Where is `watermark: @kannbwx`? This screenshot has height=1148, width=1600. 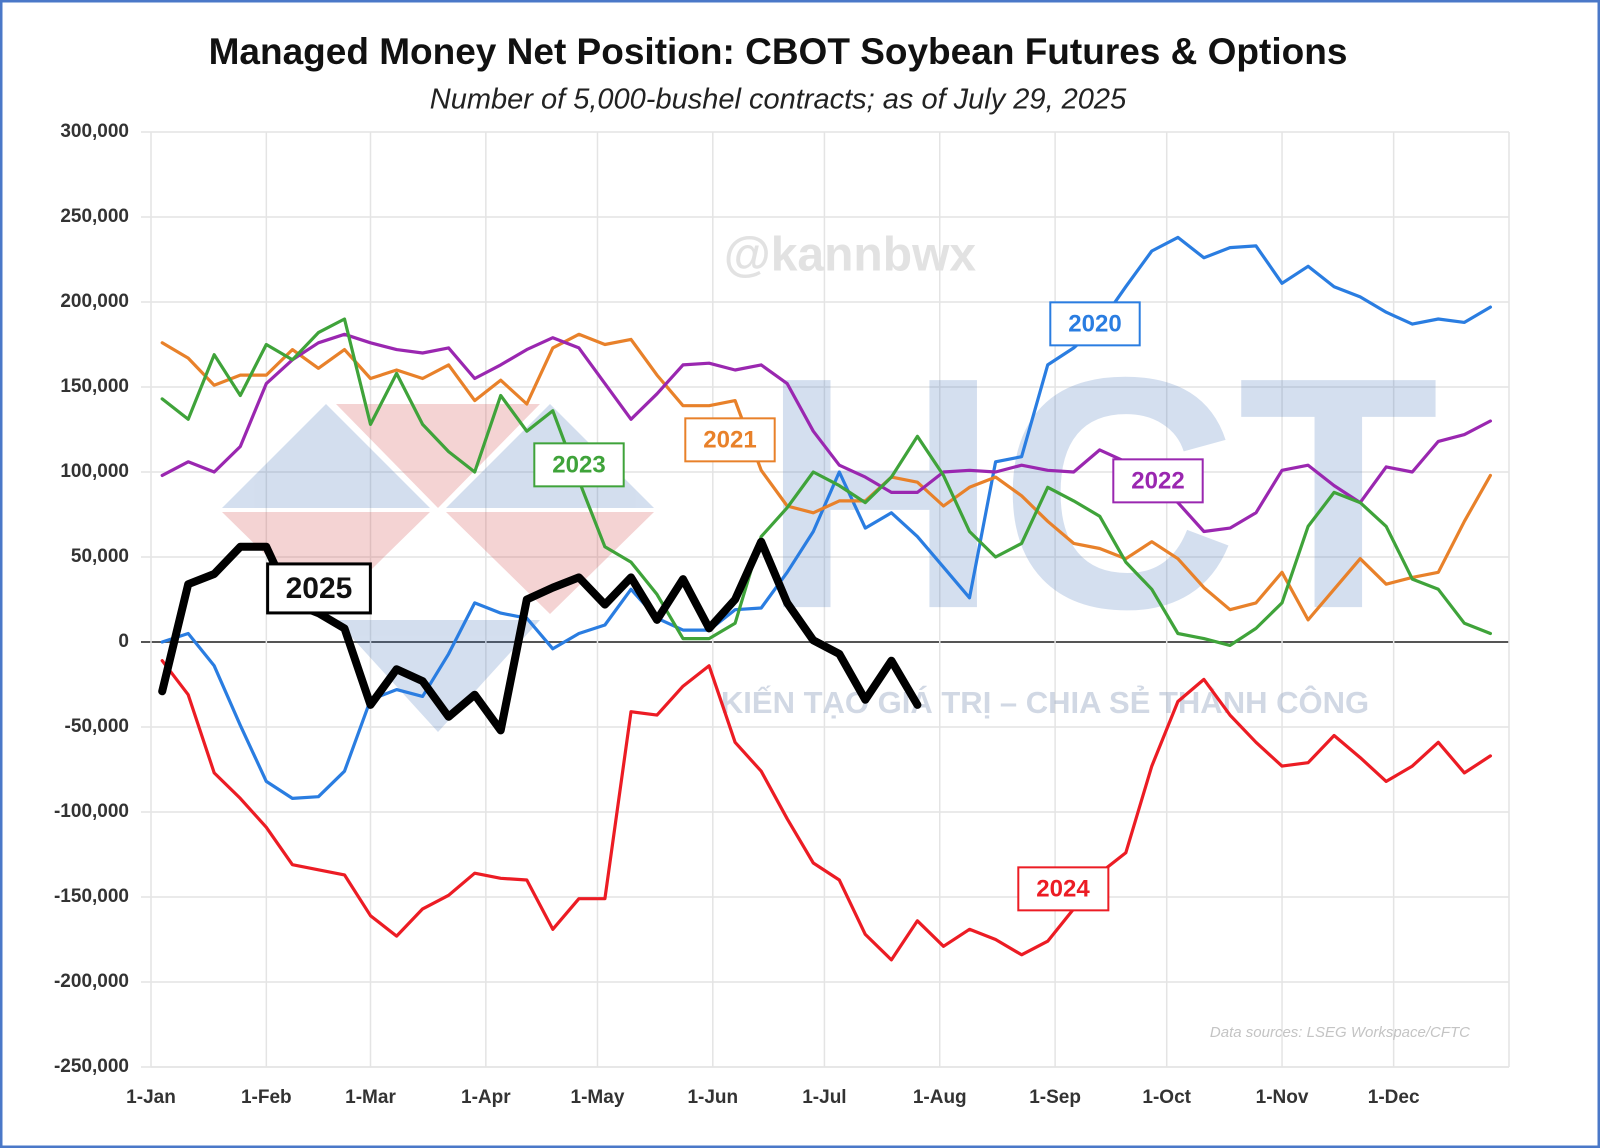 watermark: @kannbwx is located at coordinates (850, 255).